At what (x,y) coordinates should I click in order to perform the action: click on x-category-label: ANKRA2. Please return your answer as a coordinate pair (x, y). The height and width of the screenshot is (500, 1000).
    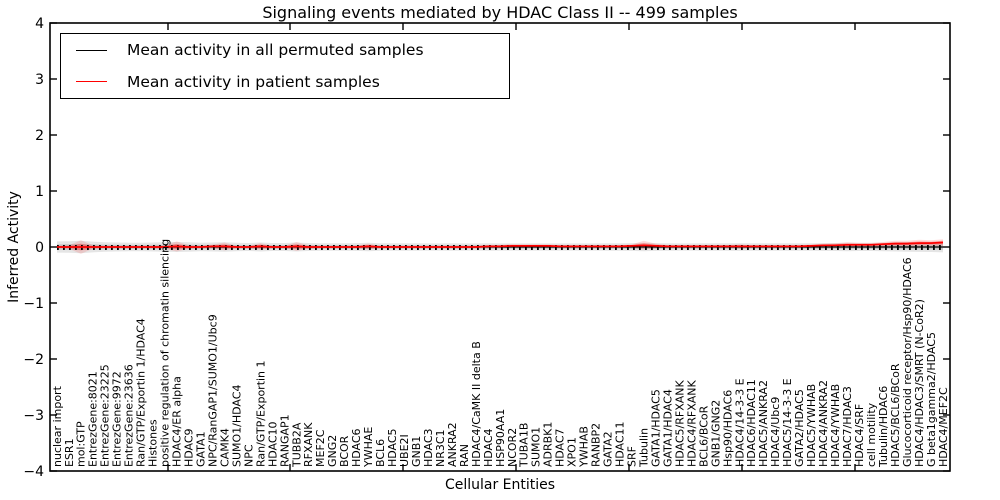
    Looking at the image, I should click on (452, 444).